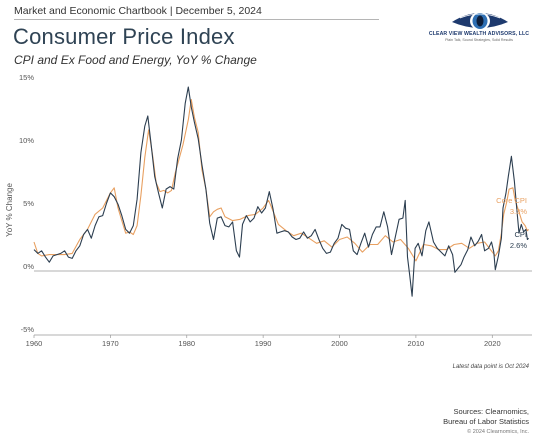 The image size is (541, 440). Describe the element at coordinates (34, 343) in the screenshot. I see `x-tick-label: 1960` at that location.